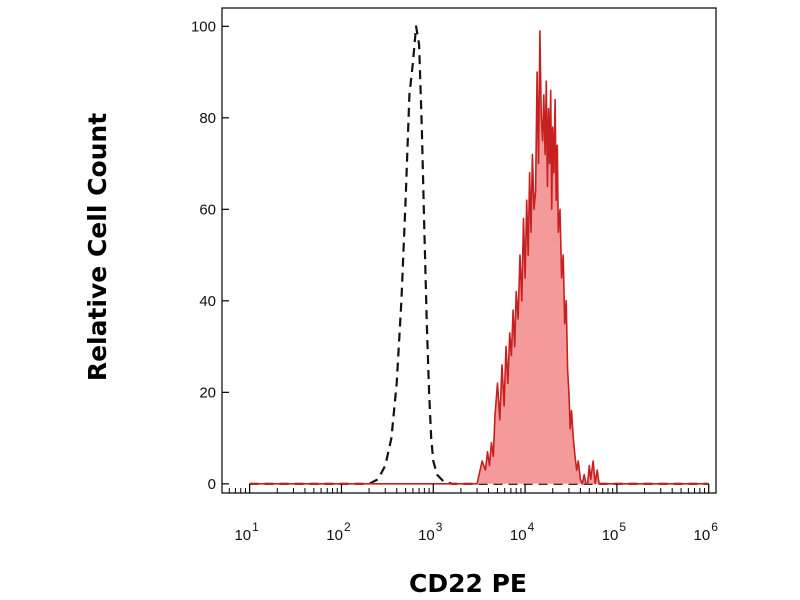 This screenshot has height=600, width=800. I want to click on y-tick-label-4: 80, so click(207, 118).